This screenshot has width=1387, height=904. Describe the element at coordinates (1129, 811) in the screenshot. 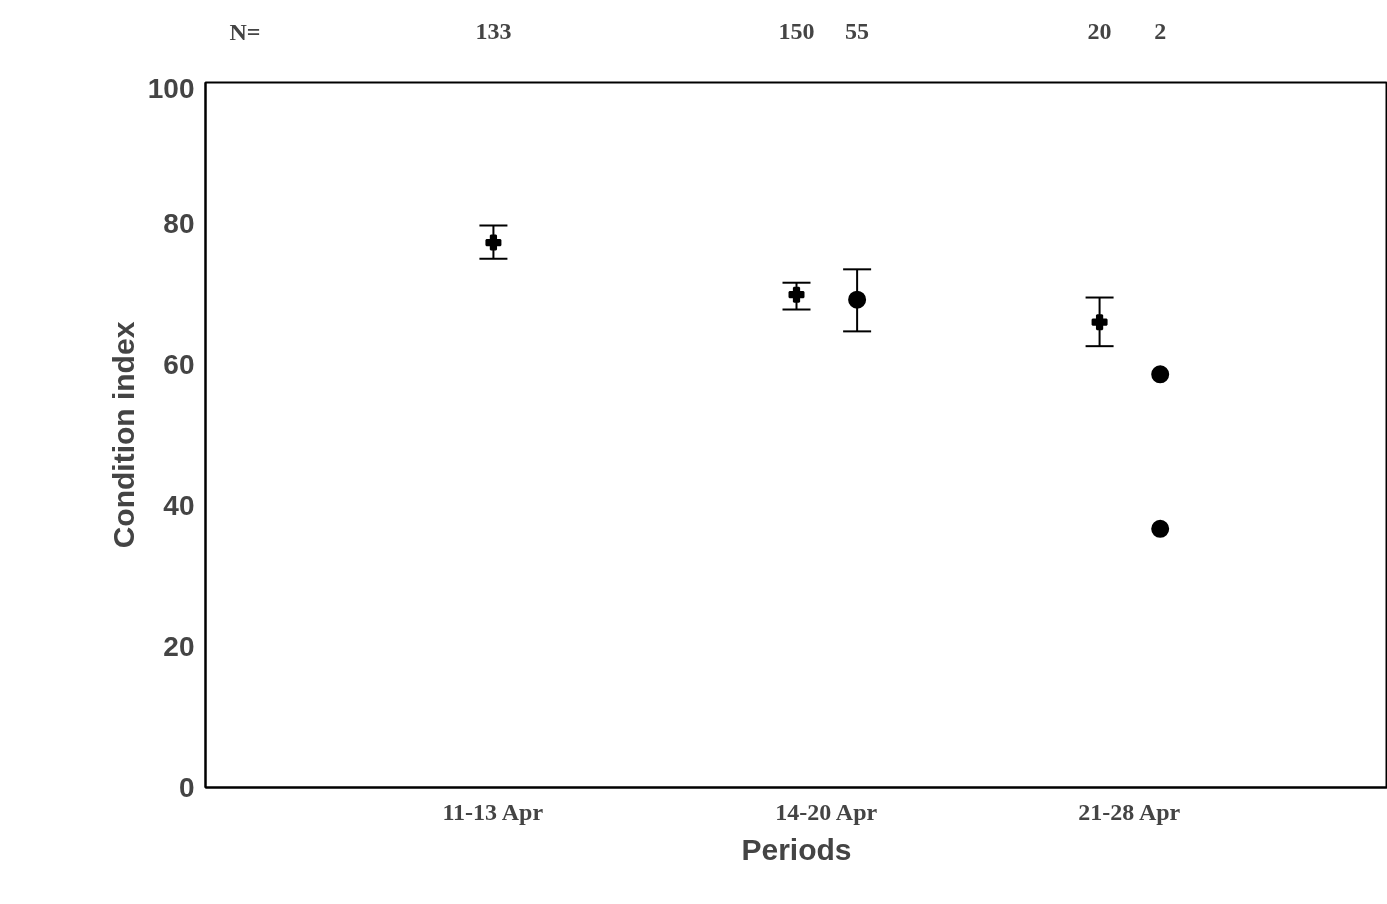

I see `x-tick-label: 21-28 Apr` at that location.